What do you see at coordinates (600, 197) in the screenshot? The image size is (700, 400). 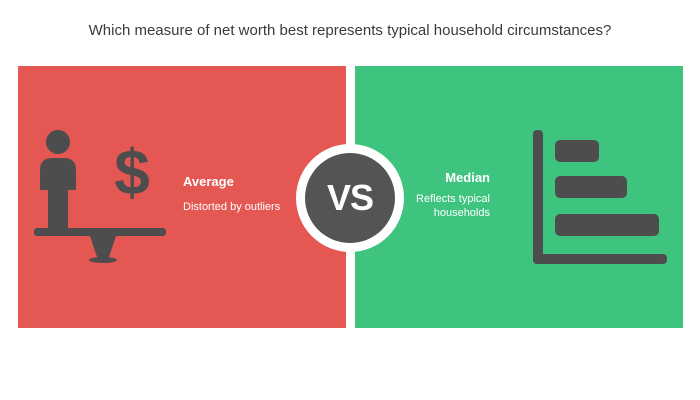 I see `bar-chart-icon` at bounding box center [600, 197].